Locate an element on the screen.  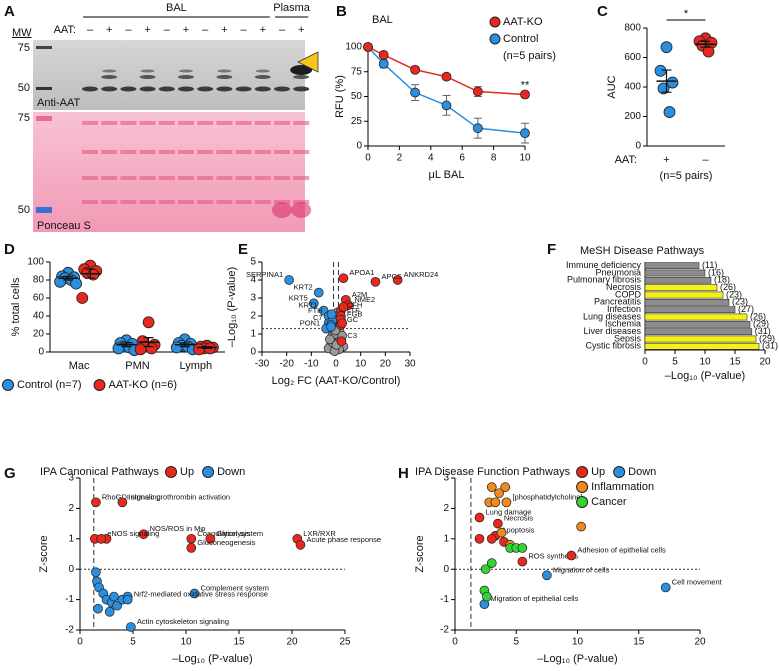
x-tick-label: – is located at coordinates (705, 160).